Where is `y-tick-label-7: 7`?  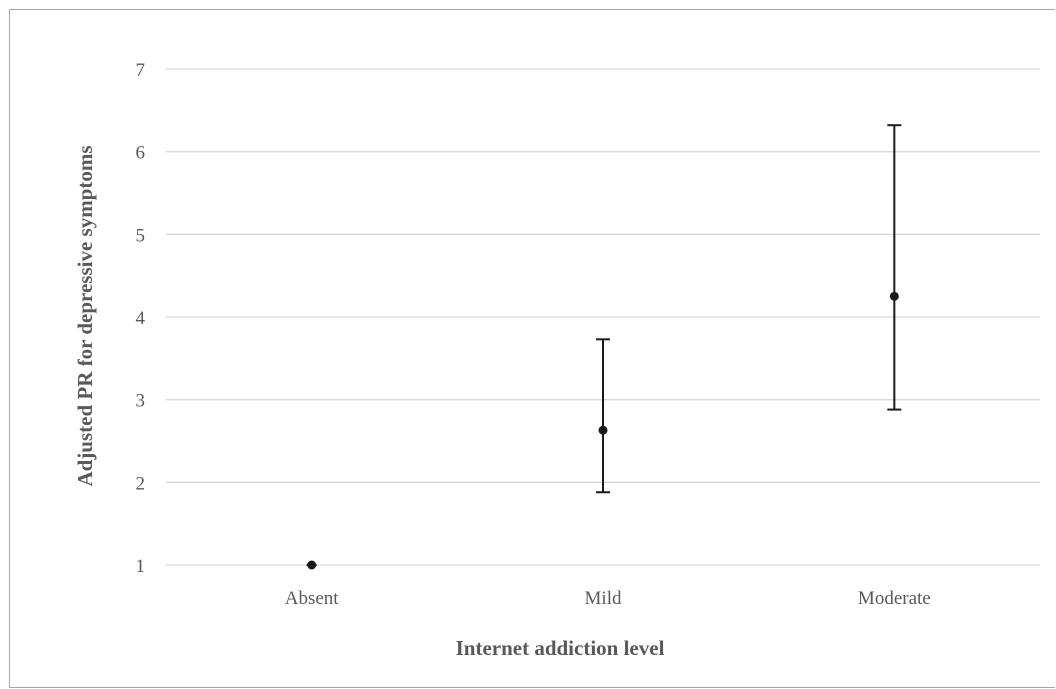 y-tick-label-7: 7 is located at coordinates (141, 70).